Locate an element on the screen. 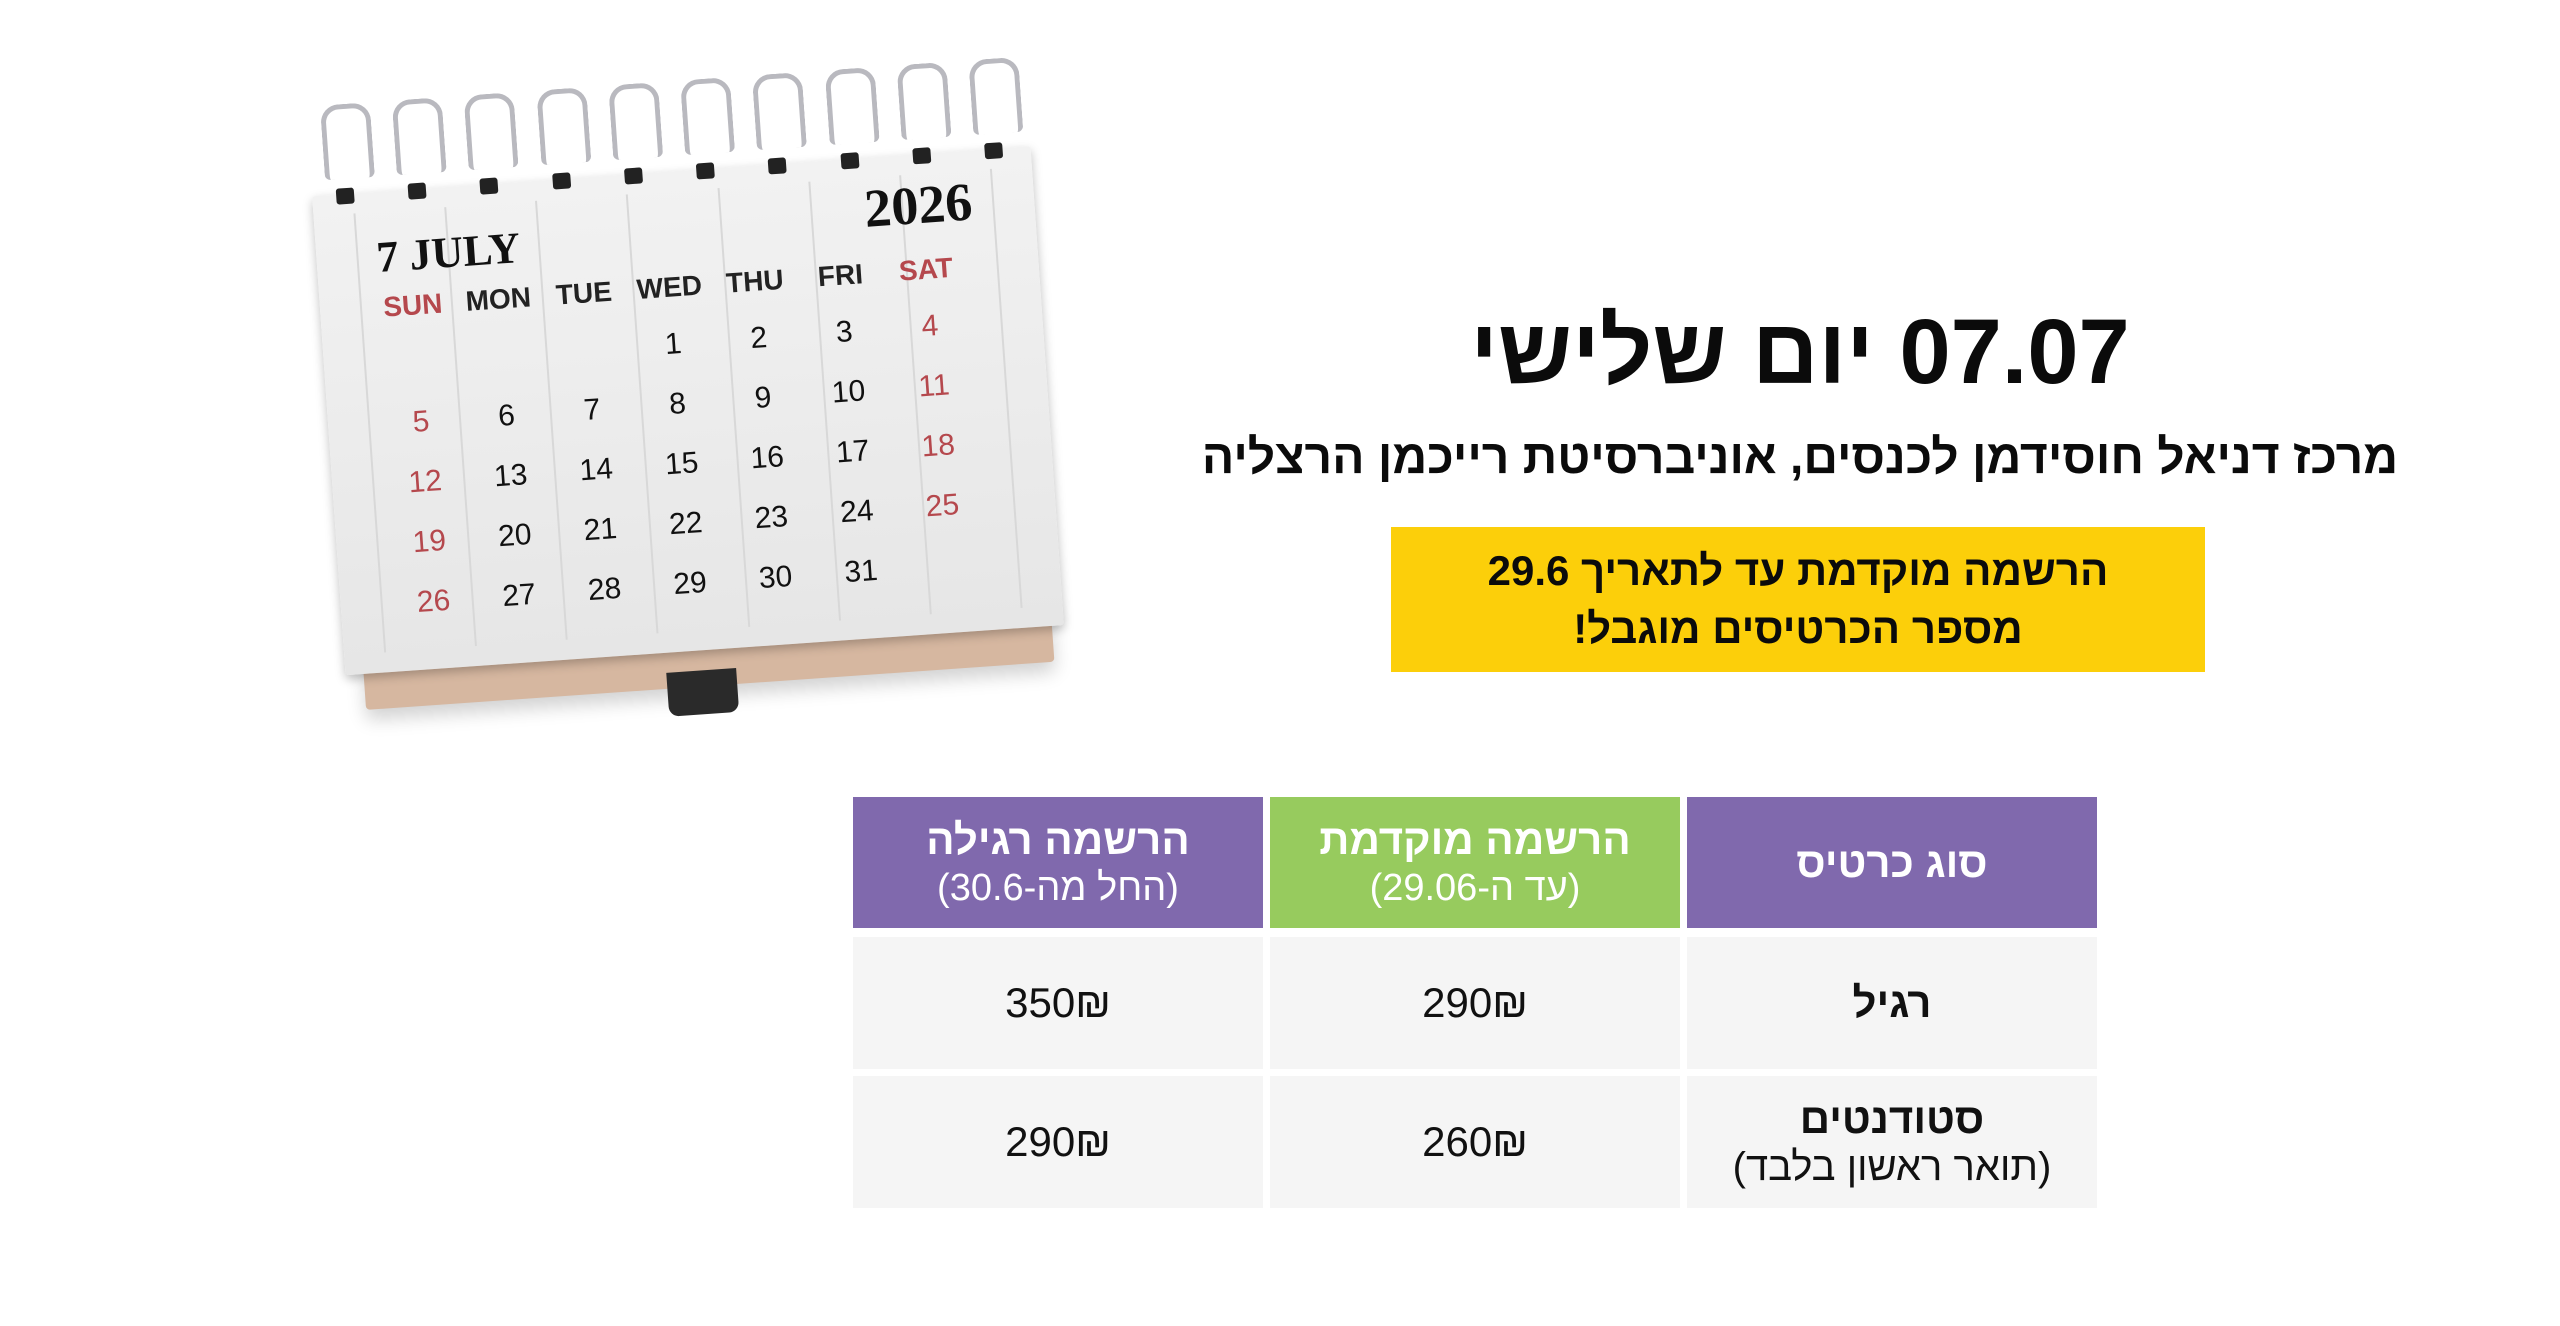 Image resolution: width=2560 pixels, height=1326 pixels. calendar-day-name: TUE is located at coordinates (583, 293).